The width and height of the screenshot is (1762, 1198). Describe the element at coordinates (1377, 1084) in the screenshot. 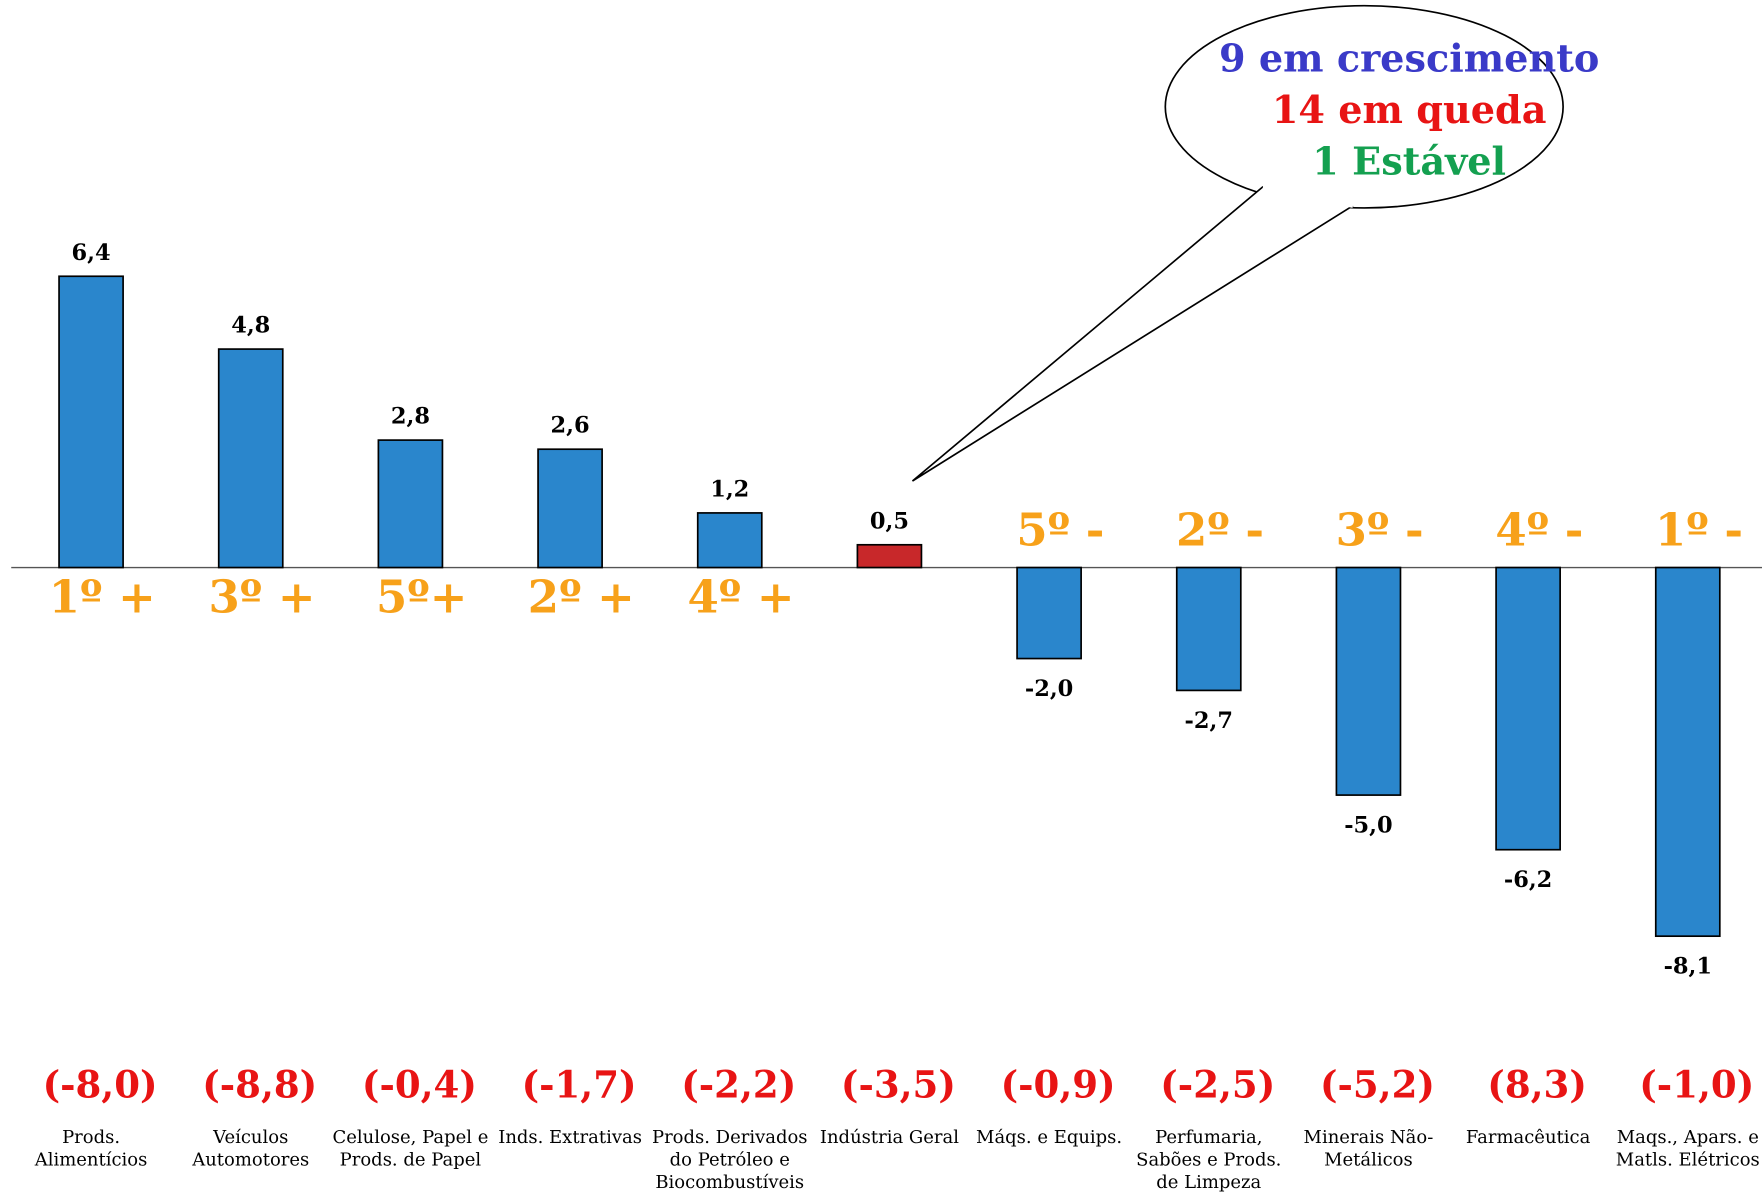

I see `secondary-label: (-5,2)` at that location.